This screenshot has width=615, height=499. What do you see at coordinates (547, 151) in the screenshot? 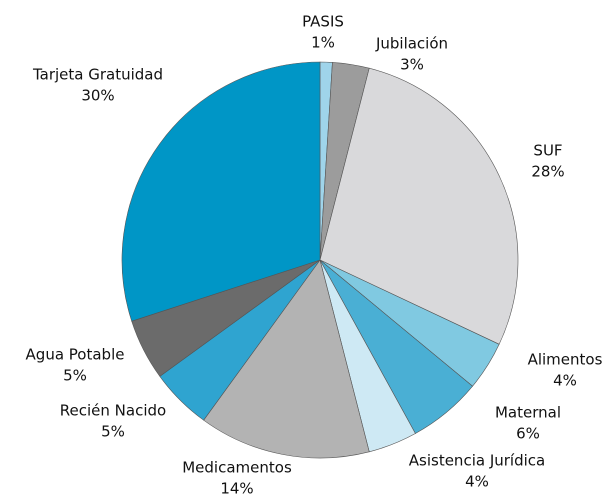
I see `slice-label: SUF` at bounding box center [547, 151].